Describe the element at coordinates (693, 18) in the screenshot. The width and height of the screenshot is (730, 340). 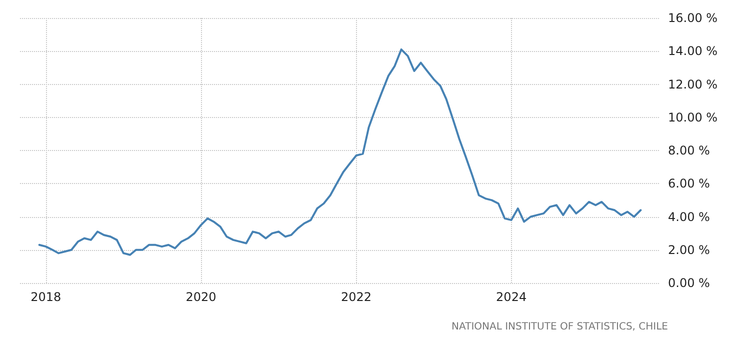
I see `y-tick-label: 16.00 %` at that location.